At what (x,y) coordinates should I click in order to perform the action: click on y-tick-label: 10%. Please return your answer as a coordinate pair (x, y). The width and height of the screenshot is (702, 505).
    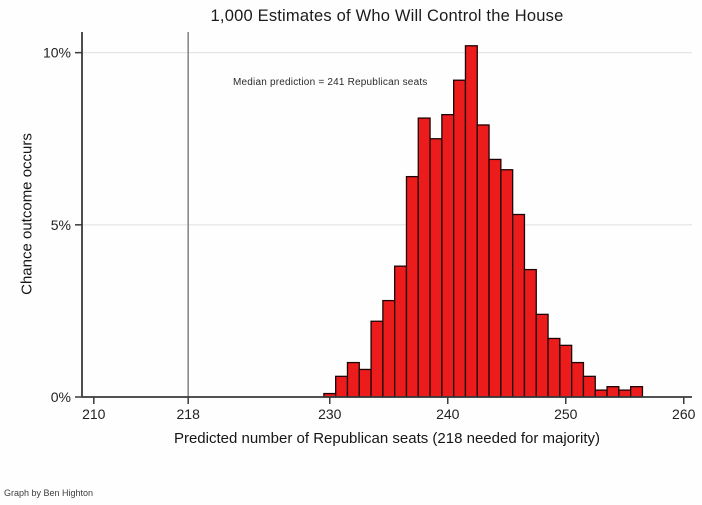
    Looking at the image, I should click on (57, 53).